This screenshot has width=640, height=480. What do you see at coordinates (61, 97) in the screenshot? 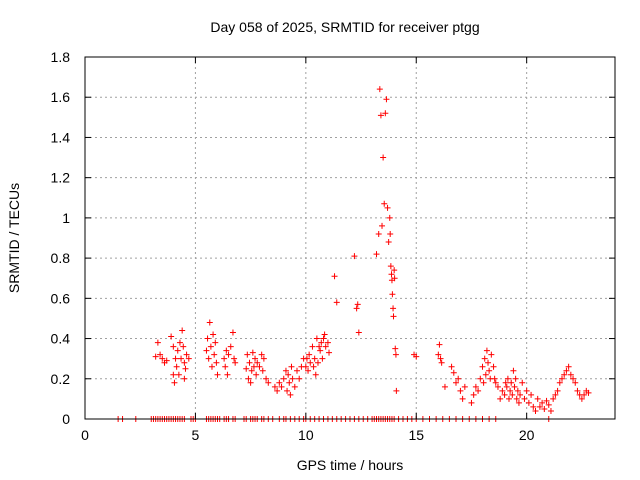
I see `y-tick-label: 1.6` at bounding box center [61, 97].